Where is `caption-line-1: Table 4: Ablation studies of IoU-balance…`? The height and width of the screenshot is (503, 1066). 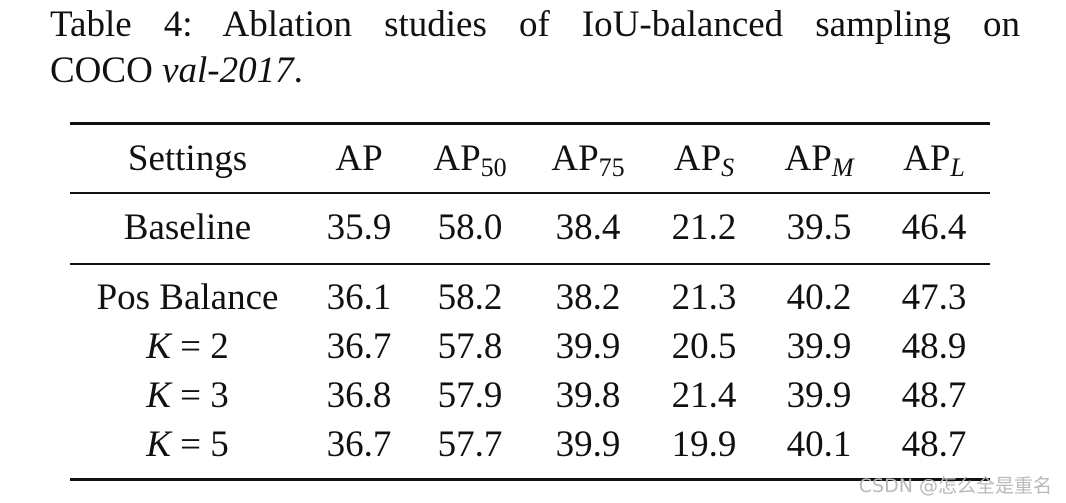
caption-line-1: Table 4: Ablation studies of IoU-balance… is located at coordinates (535, 24).